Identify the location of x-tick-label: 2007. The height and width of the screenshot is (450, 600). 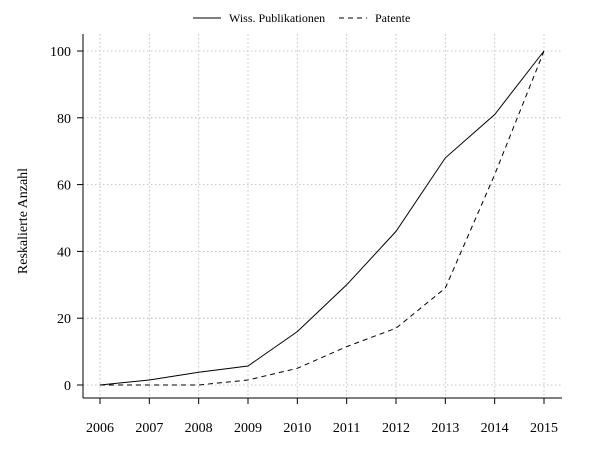
(149, 428).